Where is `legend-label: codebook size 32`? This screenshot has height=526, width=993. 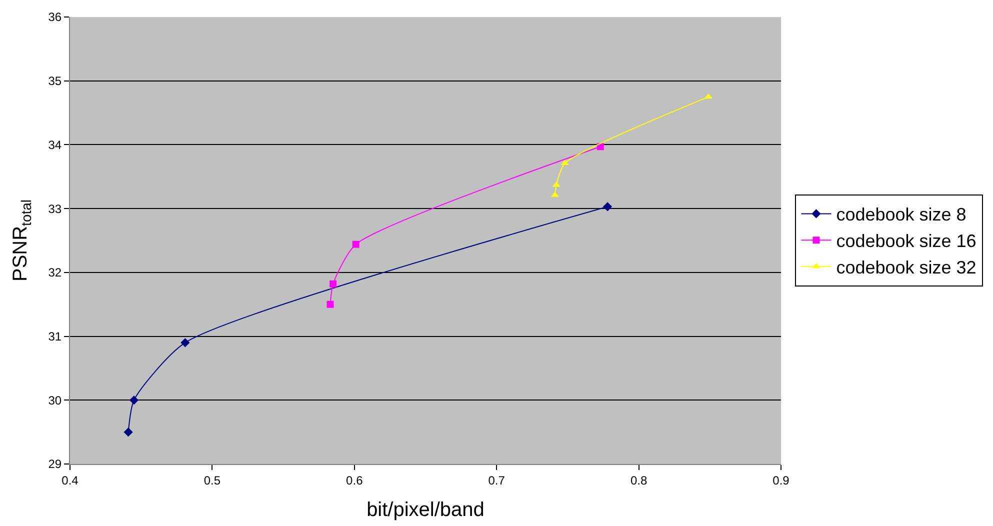
legend-label: codebook size 32 is located at coordinates (906, 268).